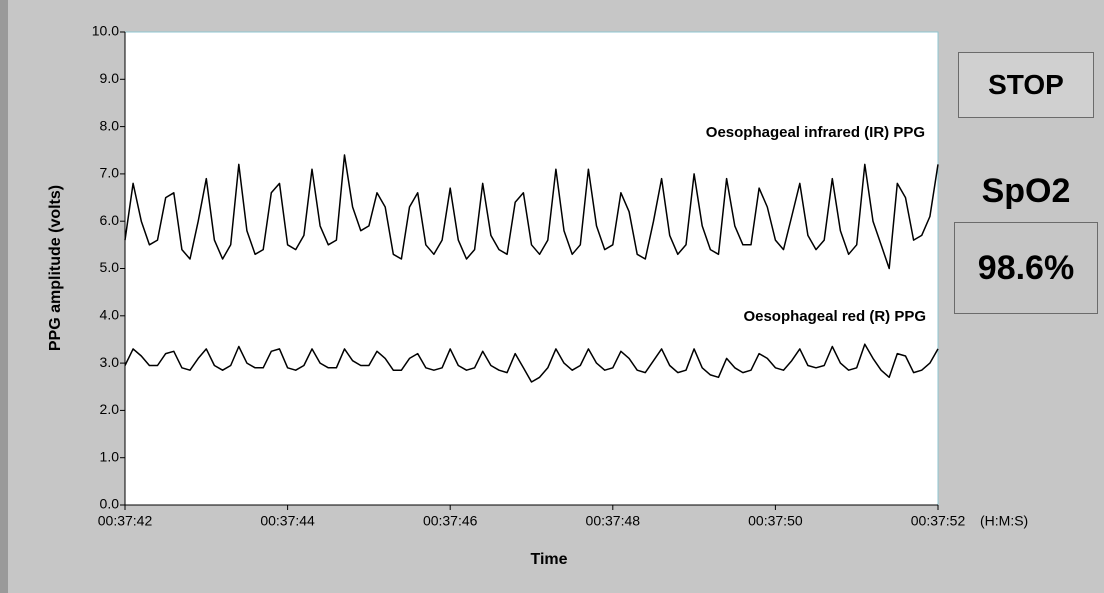 The image size is (1104, 593). What do you see at coordinates (110, 267) in the screenshot?
I see `y-tick-label: 5.0` at bounding box center [110, 267].